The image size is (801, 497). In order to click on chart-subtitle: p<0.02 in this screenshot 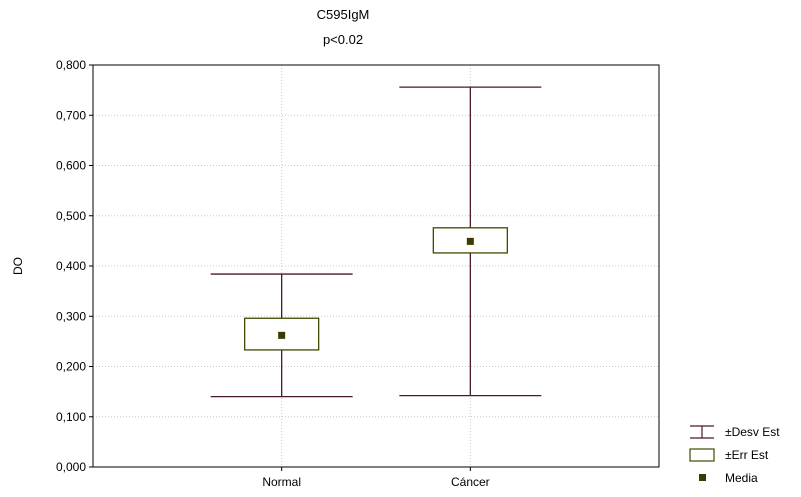, I will do `click(343, 39)`.